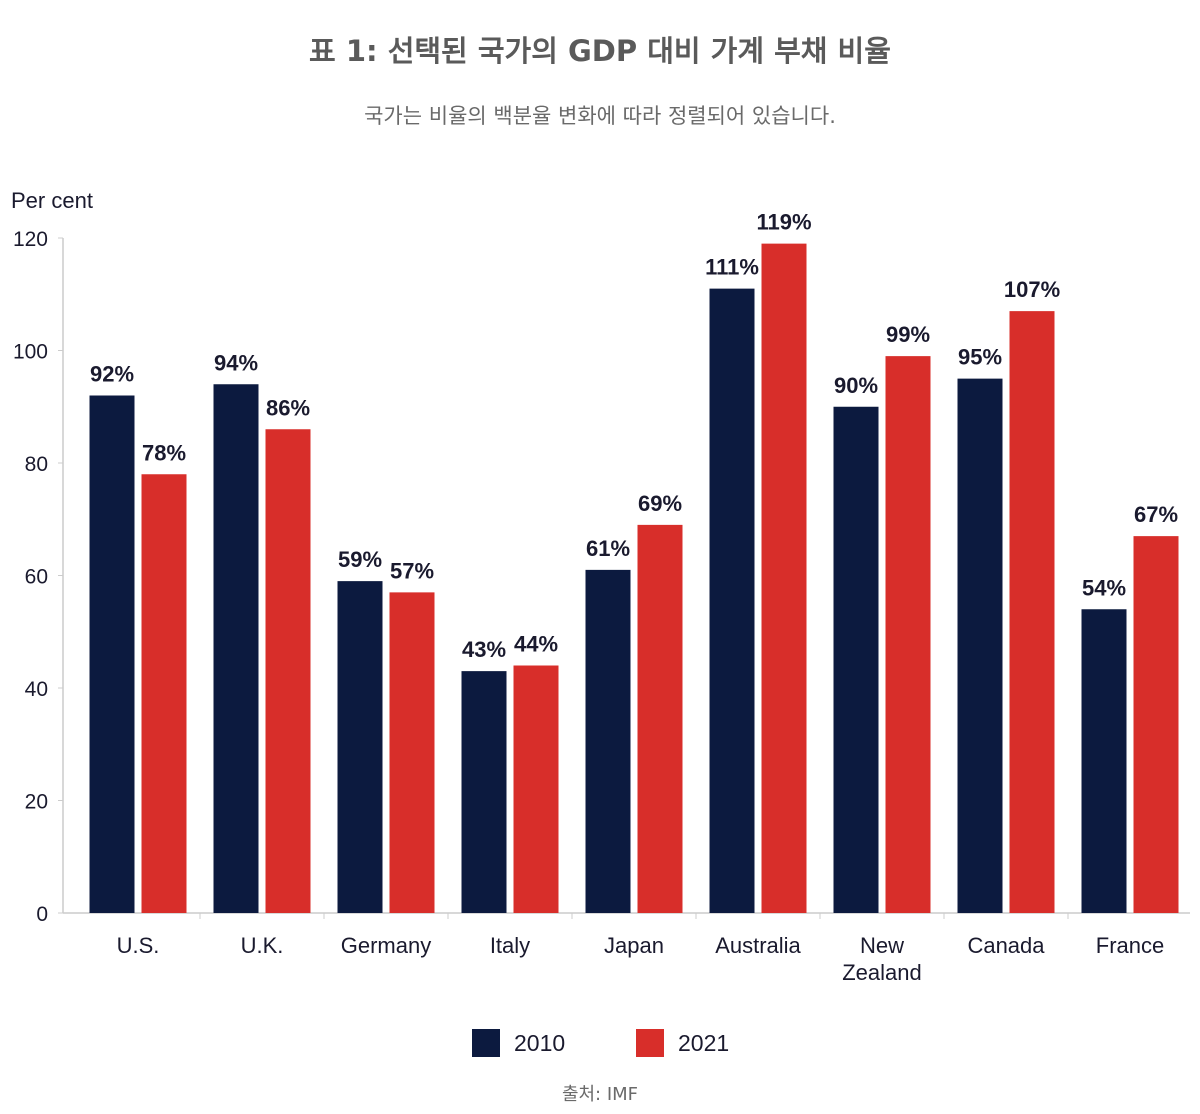 Image resolution: width=1200 pixels, height=1114 pixels. I want to click on bar-2021-u-s-, so click(164, 693).